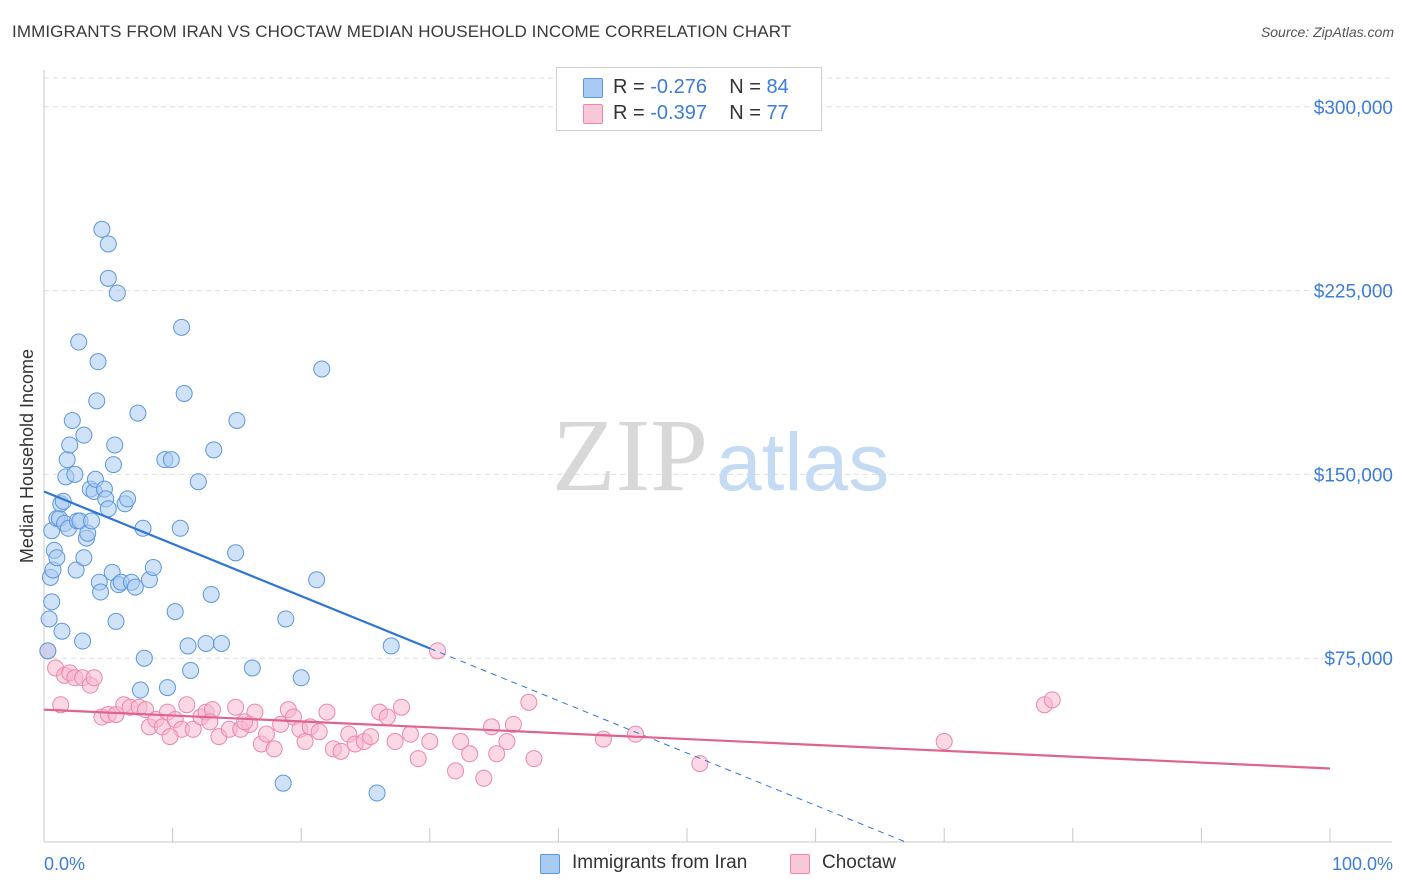  Describe the element at coordinates (593, 88) in the screenshot. I see `legend-swatch-iran` at that location.